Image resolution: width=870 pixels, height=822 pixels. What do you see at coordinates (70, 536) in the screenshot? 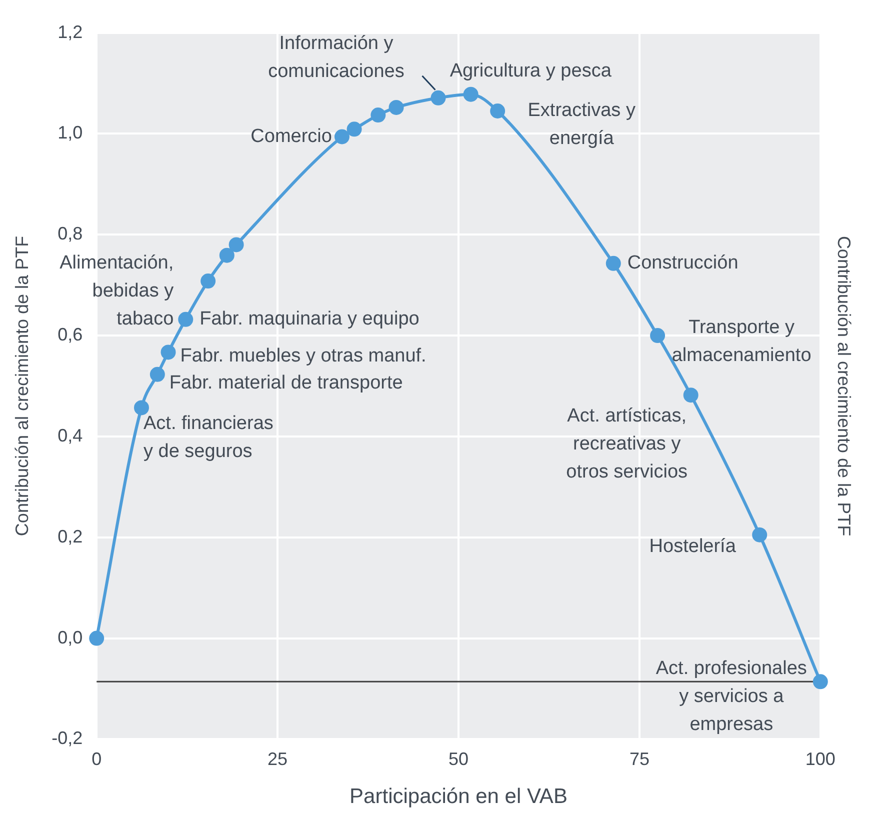
I see `y-tick-label: 0,2` at bounding box center [70, 536].